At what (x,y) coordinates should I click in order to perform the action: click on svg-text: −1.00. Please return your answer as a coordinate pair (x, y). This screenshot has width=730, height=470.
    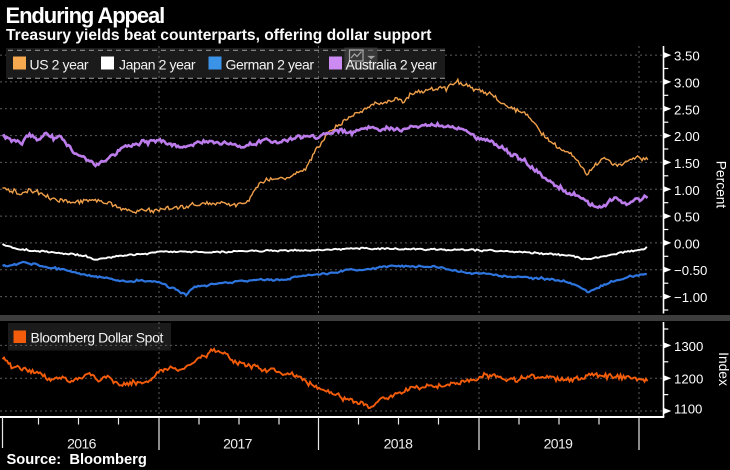
    Looking at the image, I should click on (690, 297).